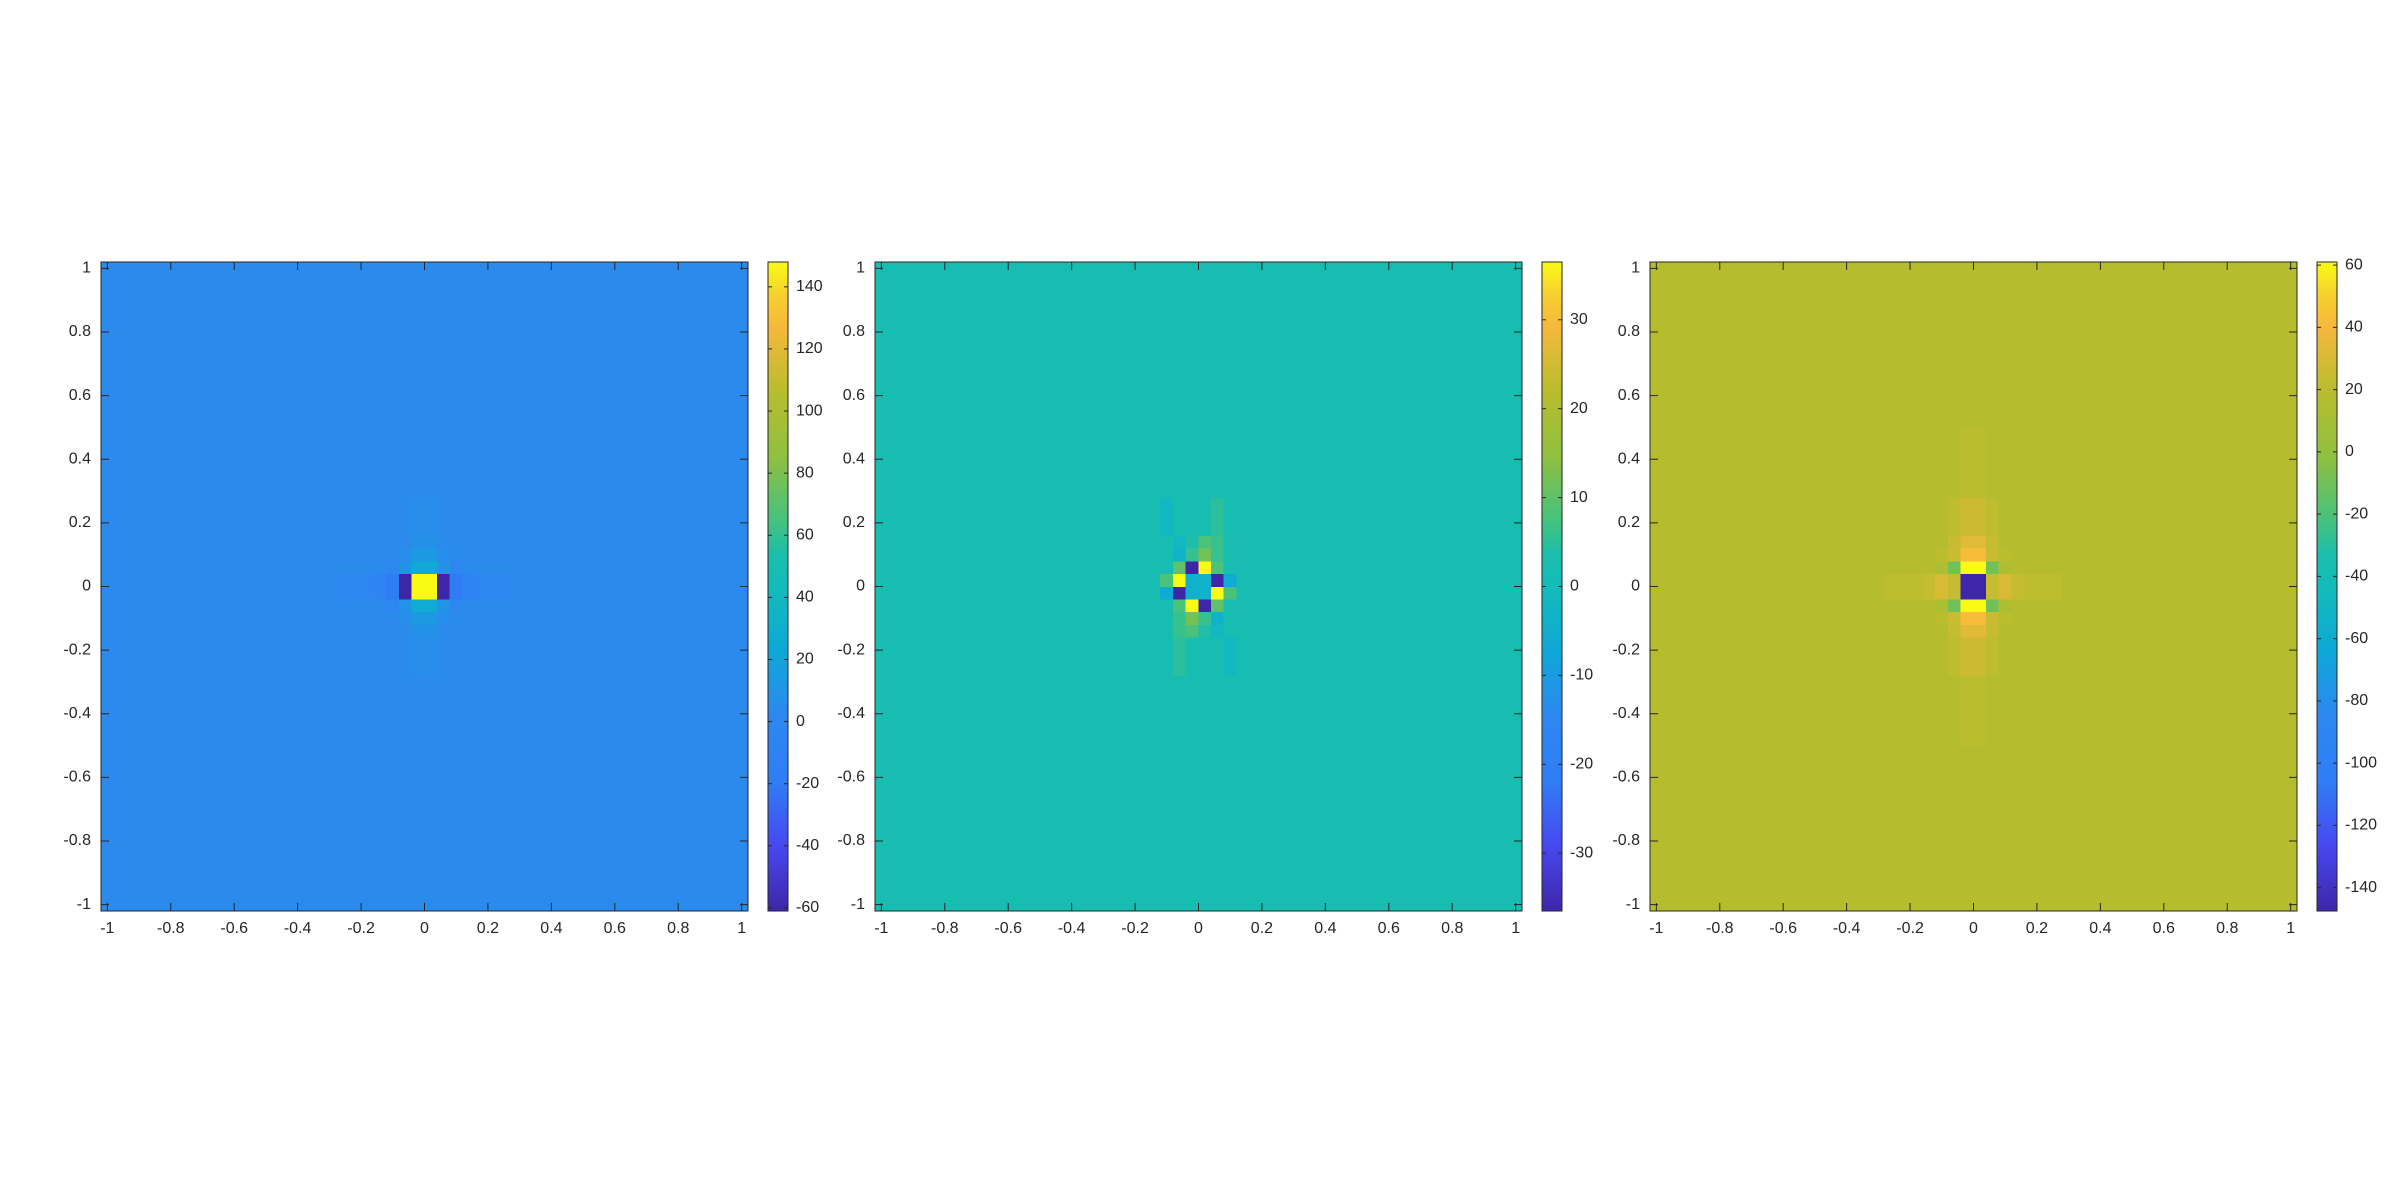 The image size is (2400, 1196). What do you see at coordinates (851, 649) in the screenshot?
I see `y-tick-label: -0.2` at bounding box center [851, 649].